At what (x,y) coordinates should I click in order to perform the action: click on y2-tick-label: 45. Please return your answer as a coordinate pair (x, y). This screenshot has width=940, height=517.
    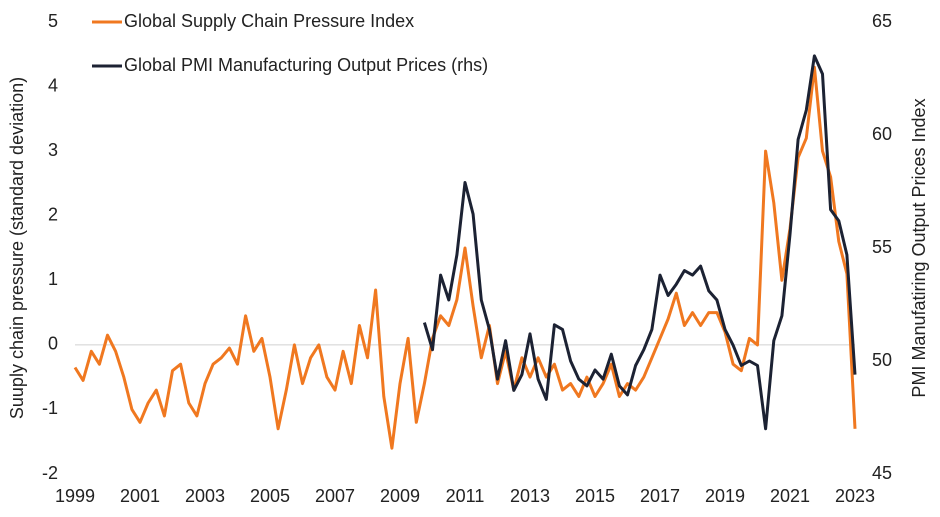
    Looking at the image, I should click on (882, 473).